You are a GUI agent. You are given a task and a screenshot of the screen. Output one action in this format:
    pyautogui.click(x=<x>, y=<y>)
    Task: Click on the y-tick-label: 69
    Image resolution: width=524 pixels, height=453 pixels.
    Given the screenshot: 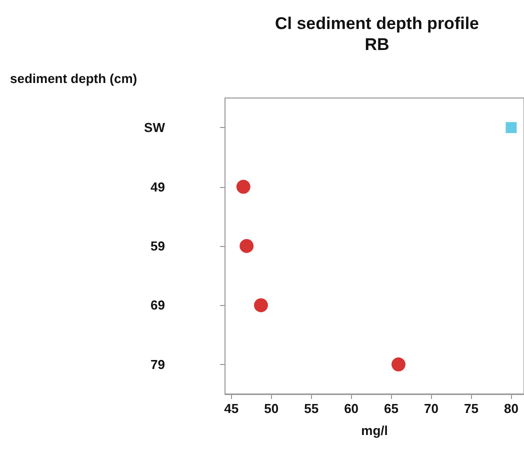 What is the action you would take?
    pyautogui.click(x=157, y=305)
    